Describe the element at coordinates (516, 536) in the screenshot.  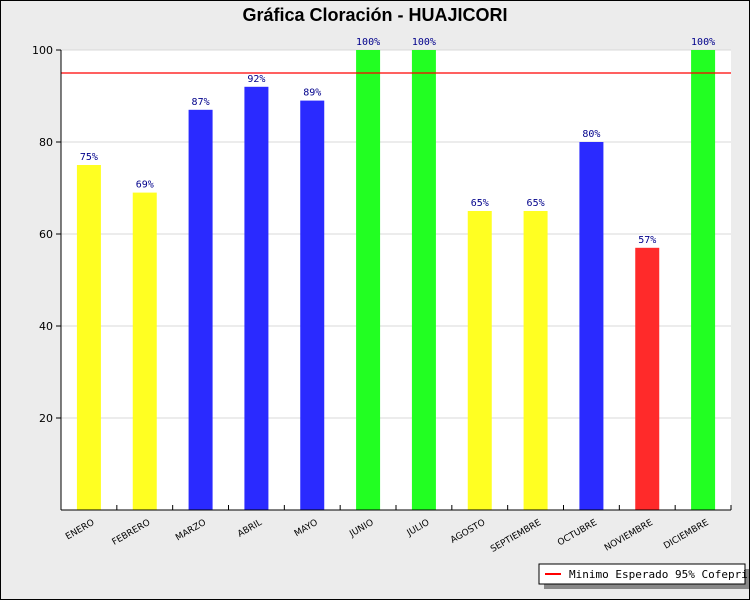
I see `x-tick-label: SEPTIEMBRE` at that location.